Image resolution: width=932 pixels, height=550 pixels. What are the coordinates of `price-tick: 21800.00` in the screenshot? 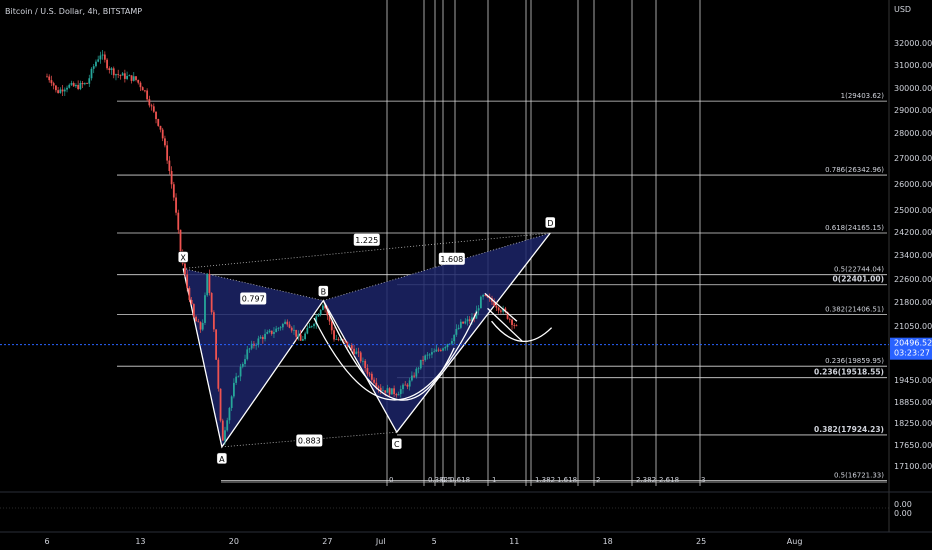 It's located at (913, 302).